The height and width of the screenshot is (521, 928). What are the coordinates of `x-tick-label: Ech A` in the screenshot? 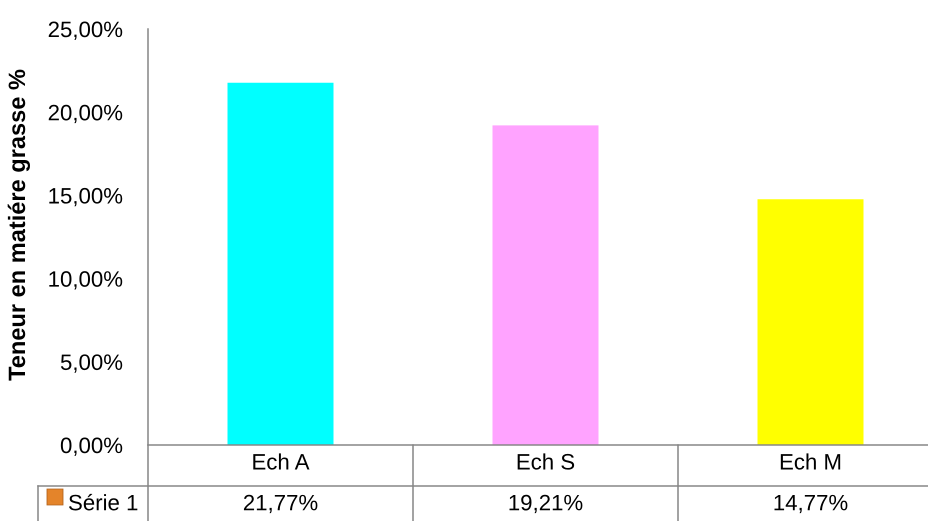 It's located at (281, 461).